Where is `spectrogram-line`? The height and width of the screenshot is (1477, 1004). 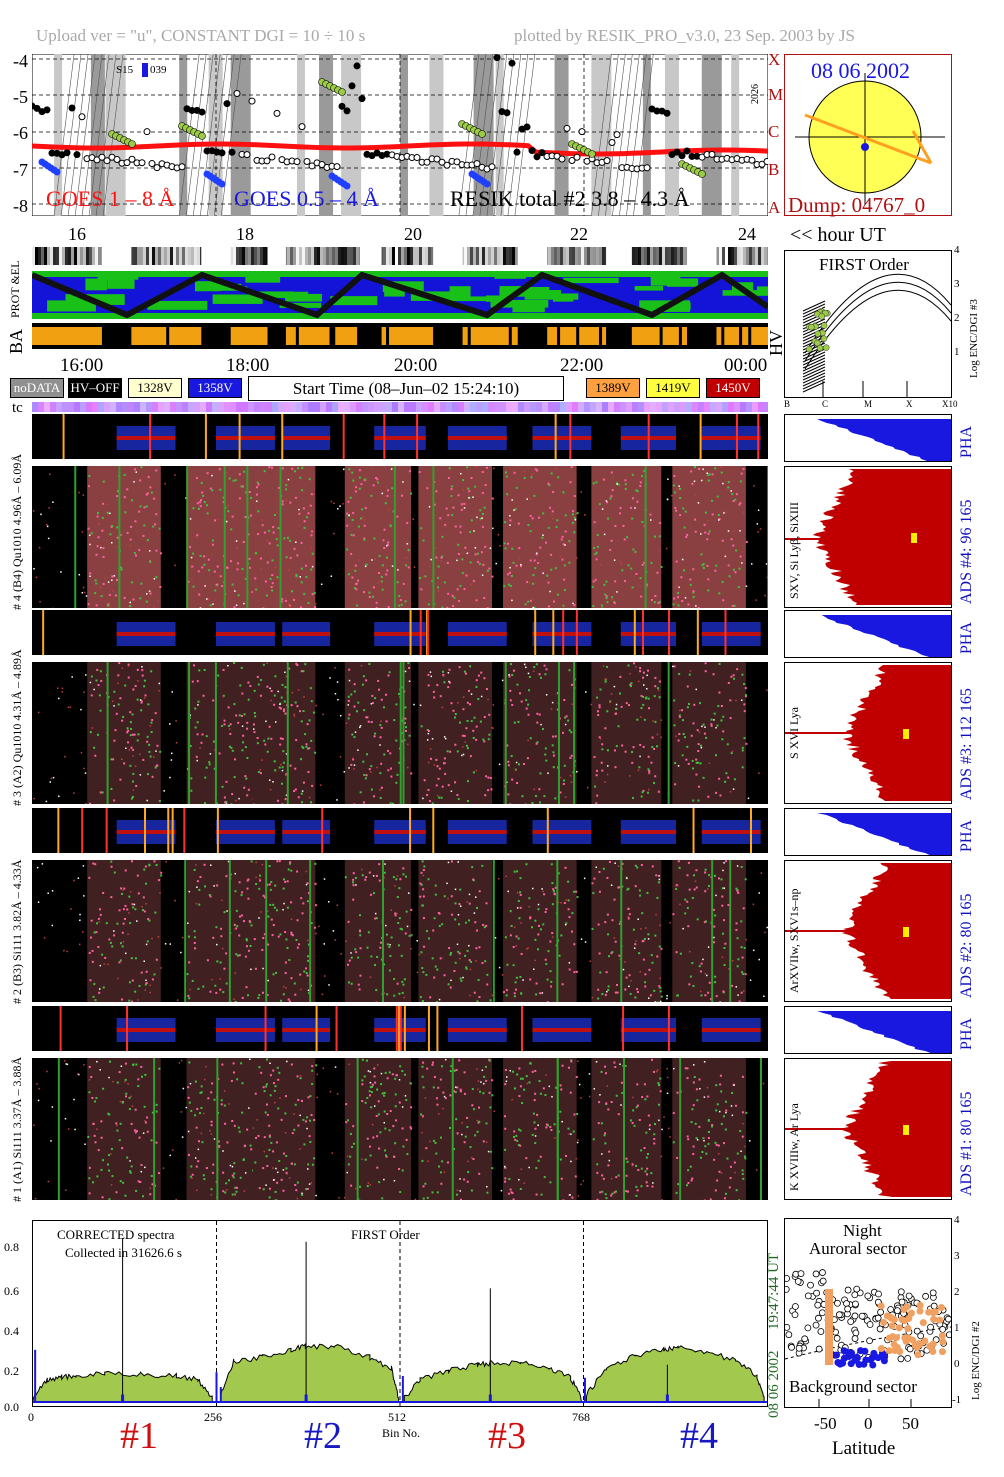 spectrogram-line is located at coordinates (382, 931).